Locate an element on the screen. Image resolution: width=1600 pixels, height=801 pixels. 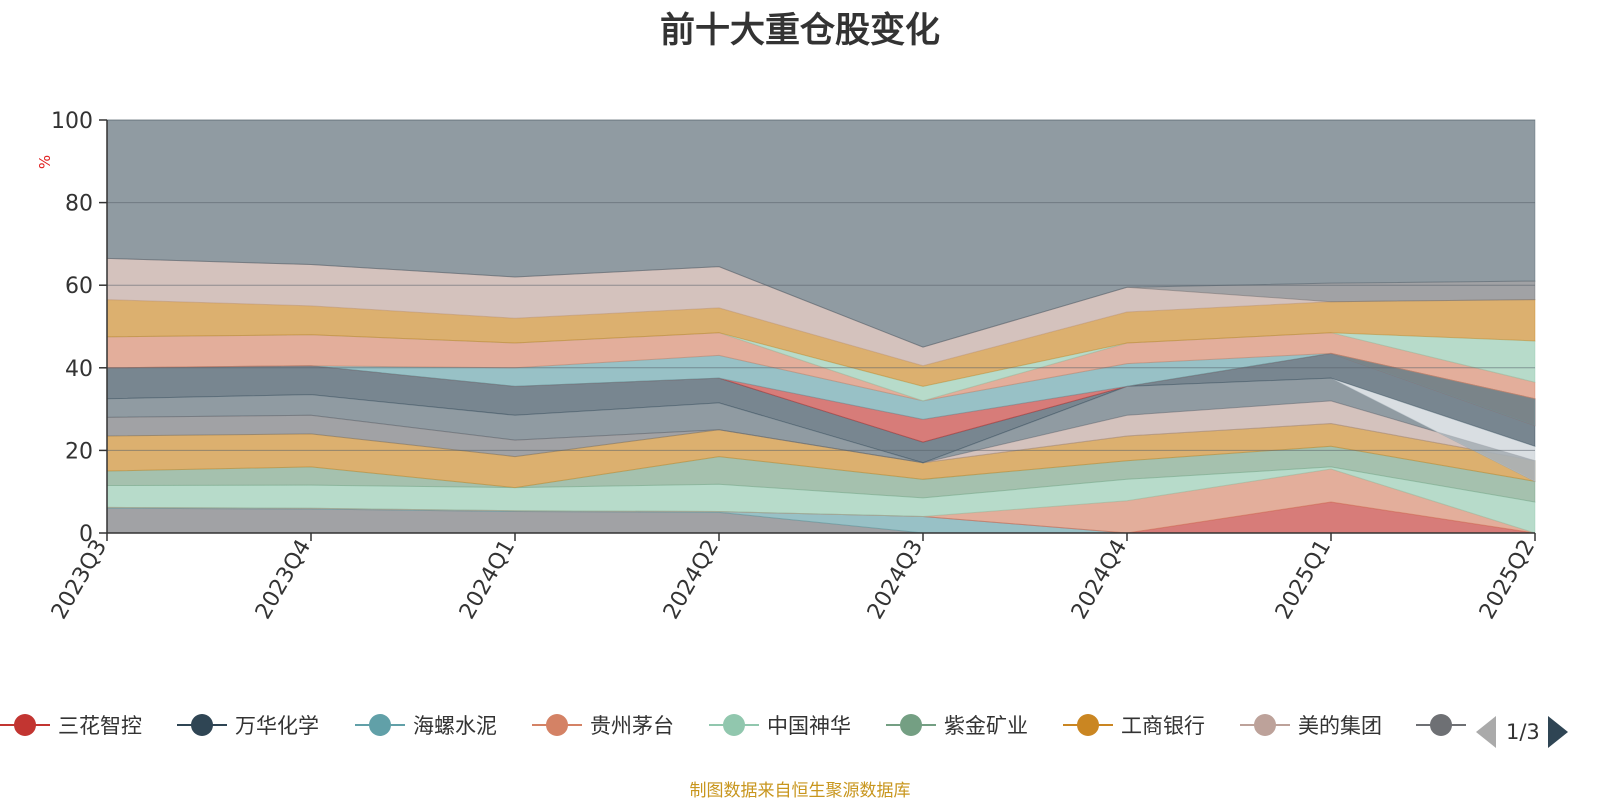
legend-item: 三花智控 is located at coordinates (71, 725).